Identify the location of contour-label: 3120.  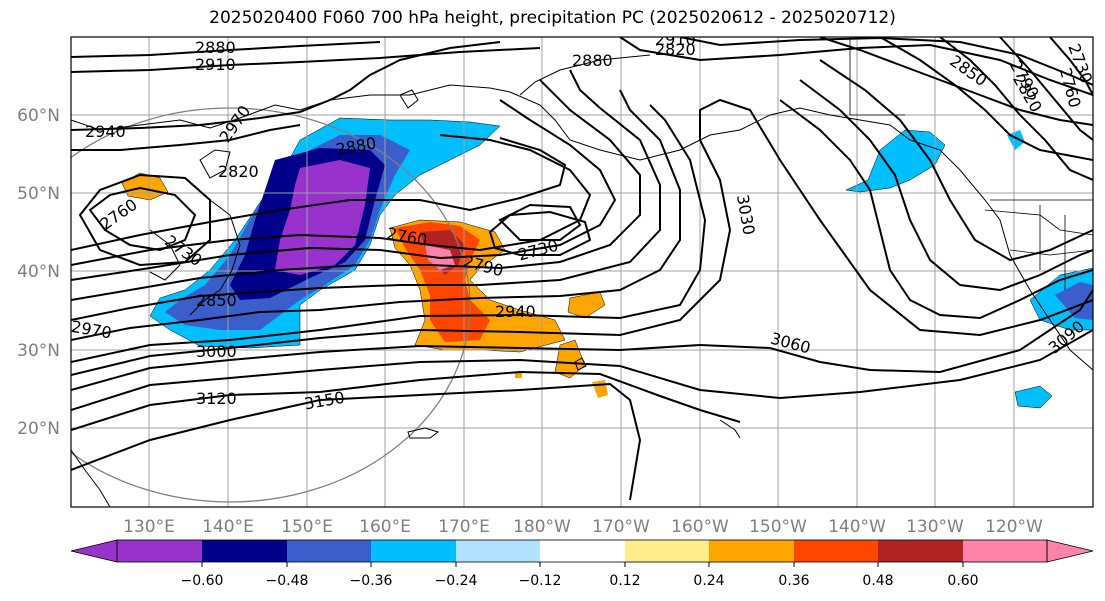
(216, 398).